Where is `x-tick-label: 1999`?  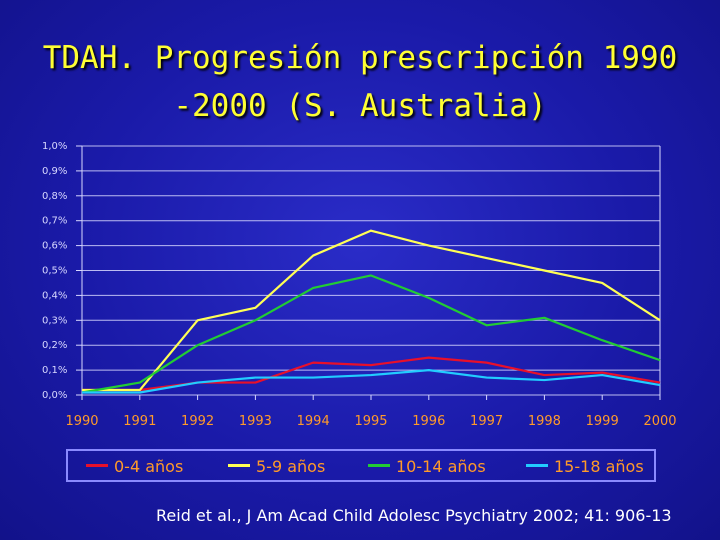 x-tick-label: 1999 is located at coordinates (602, 421).